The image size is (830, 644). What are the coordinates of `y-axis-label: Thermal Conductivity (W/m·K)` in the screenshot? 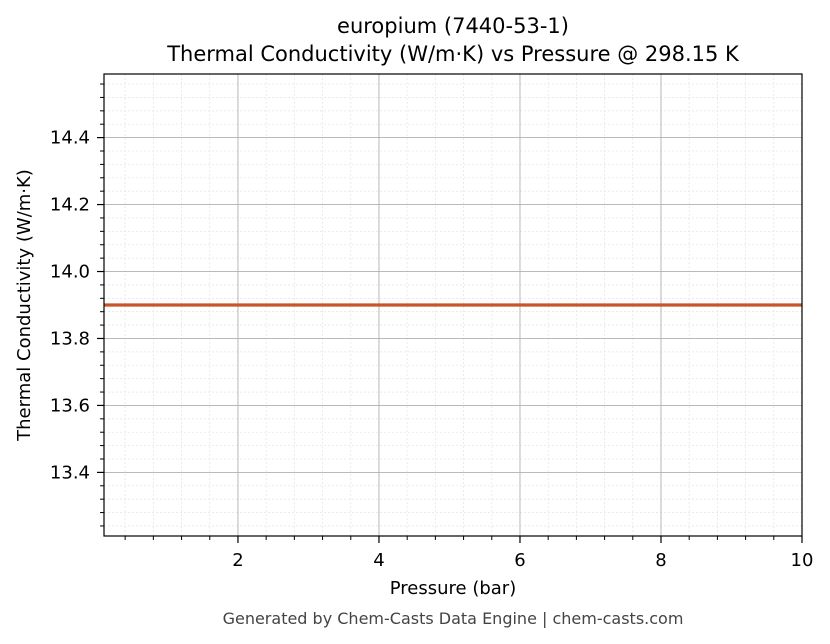 It's located at (24, 305).